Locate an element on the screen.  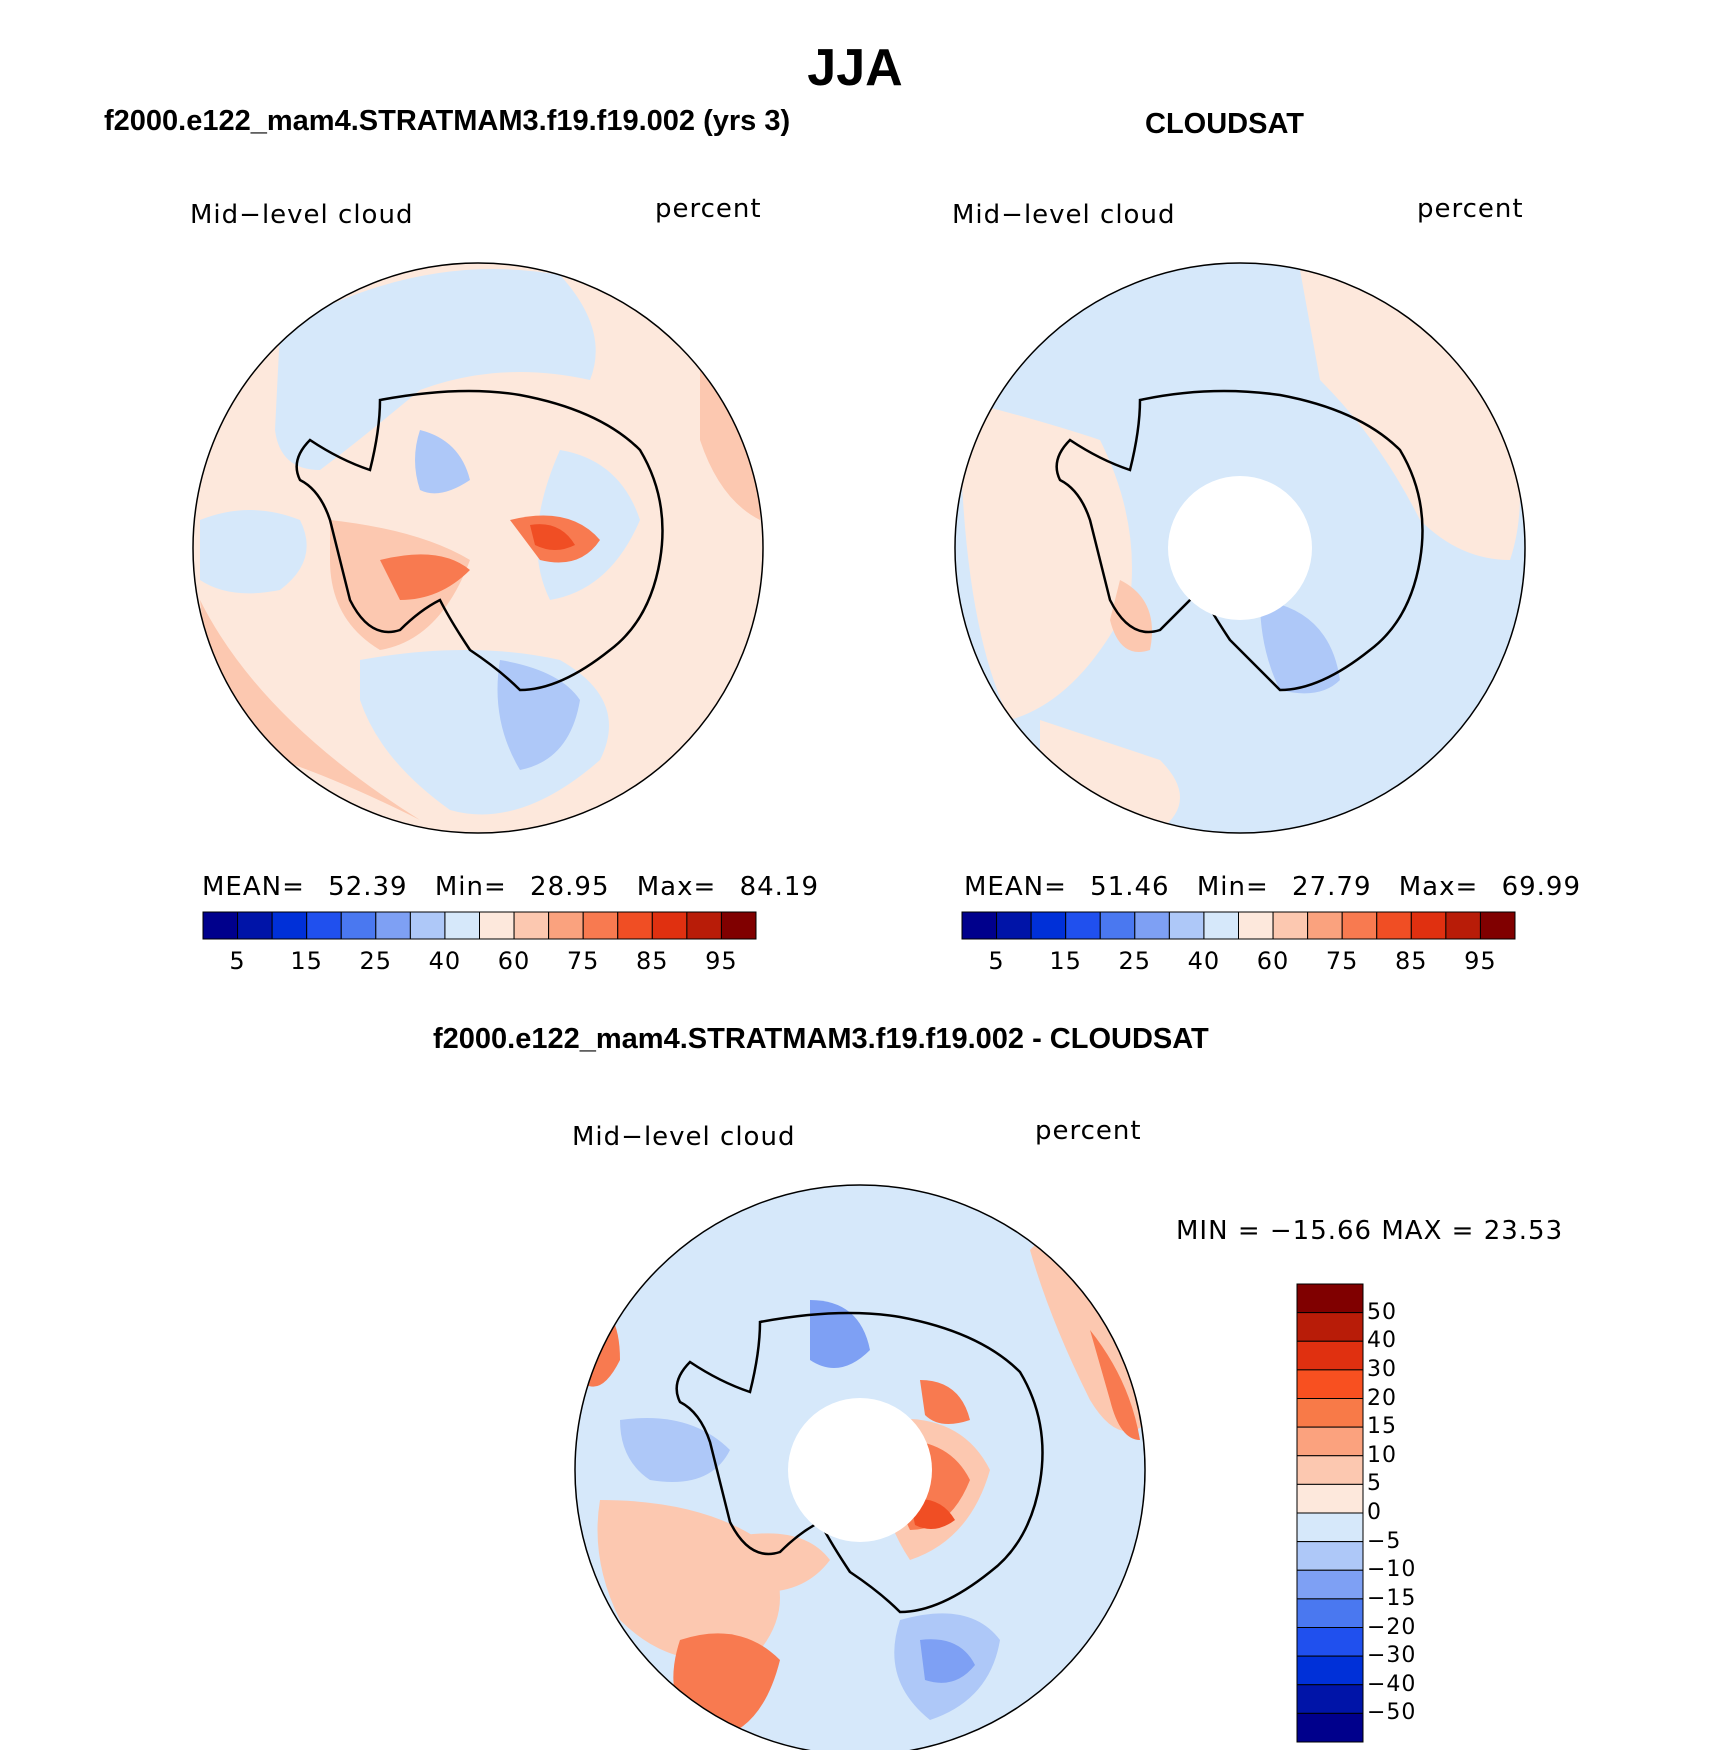
diff-red-patch-north is located at coordinates (945, 1402).